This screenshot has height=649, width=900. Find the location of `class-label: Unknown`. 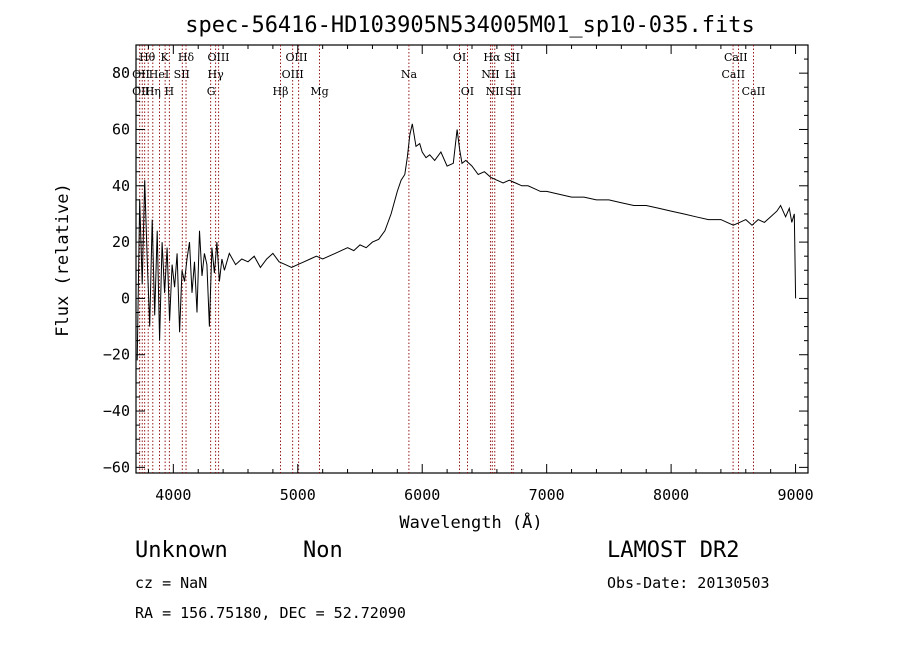

class-label: Unknown is located at coordinates (181, 550).